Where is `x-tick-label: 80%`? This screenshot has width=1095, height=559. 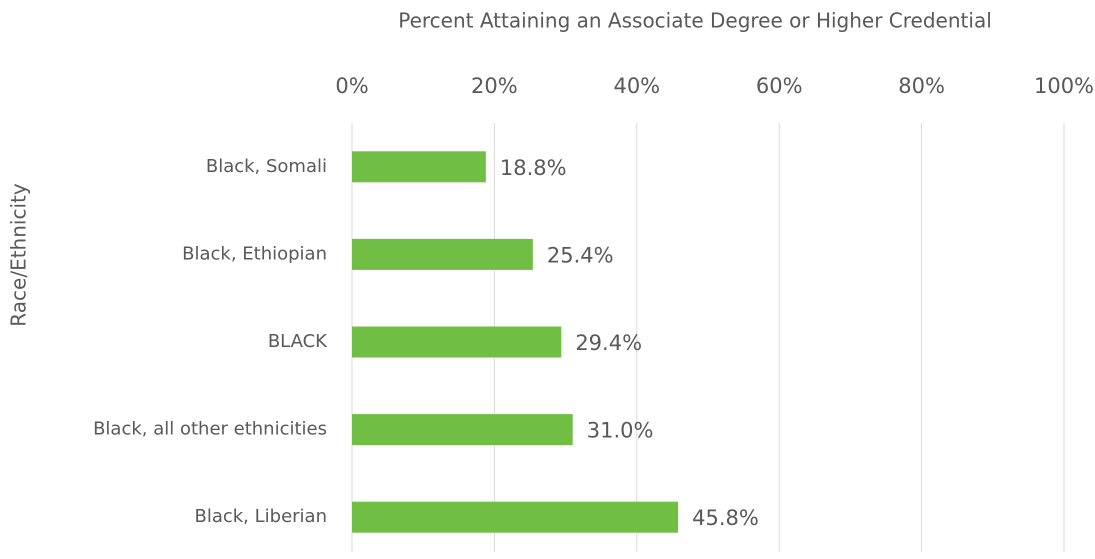
x-tick-label: 80% is located at coordinates (921, 86).